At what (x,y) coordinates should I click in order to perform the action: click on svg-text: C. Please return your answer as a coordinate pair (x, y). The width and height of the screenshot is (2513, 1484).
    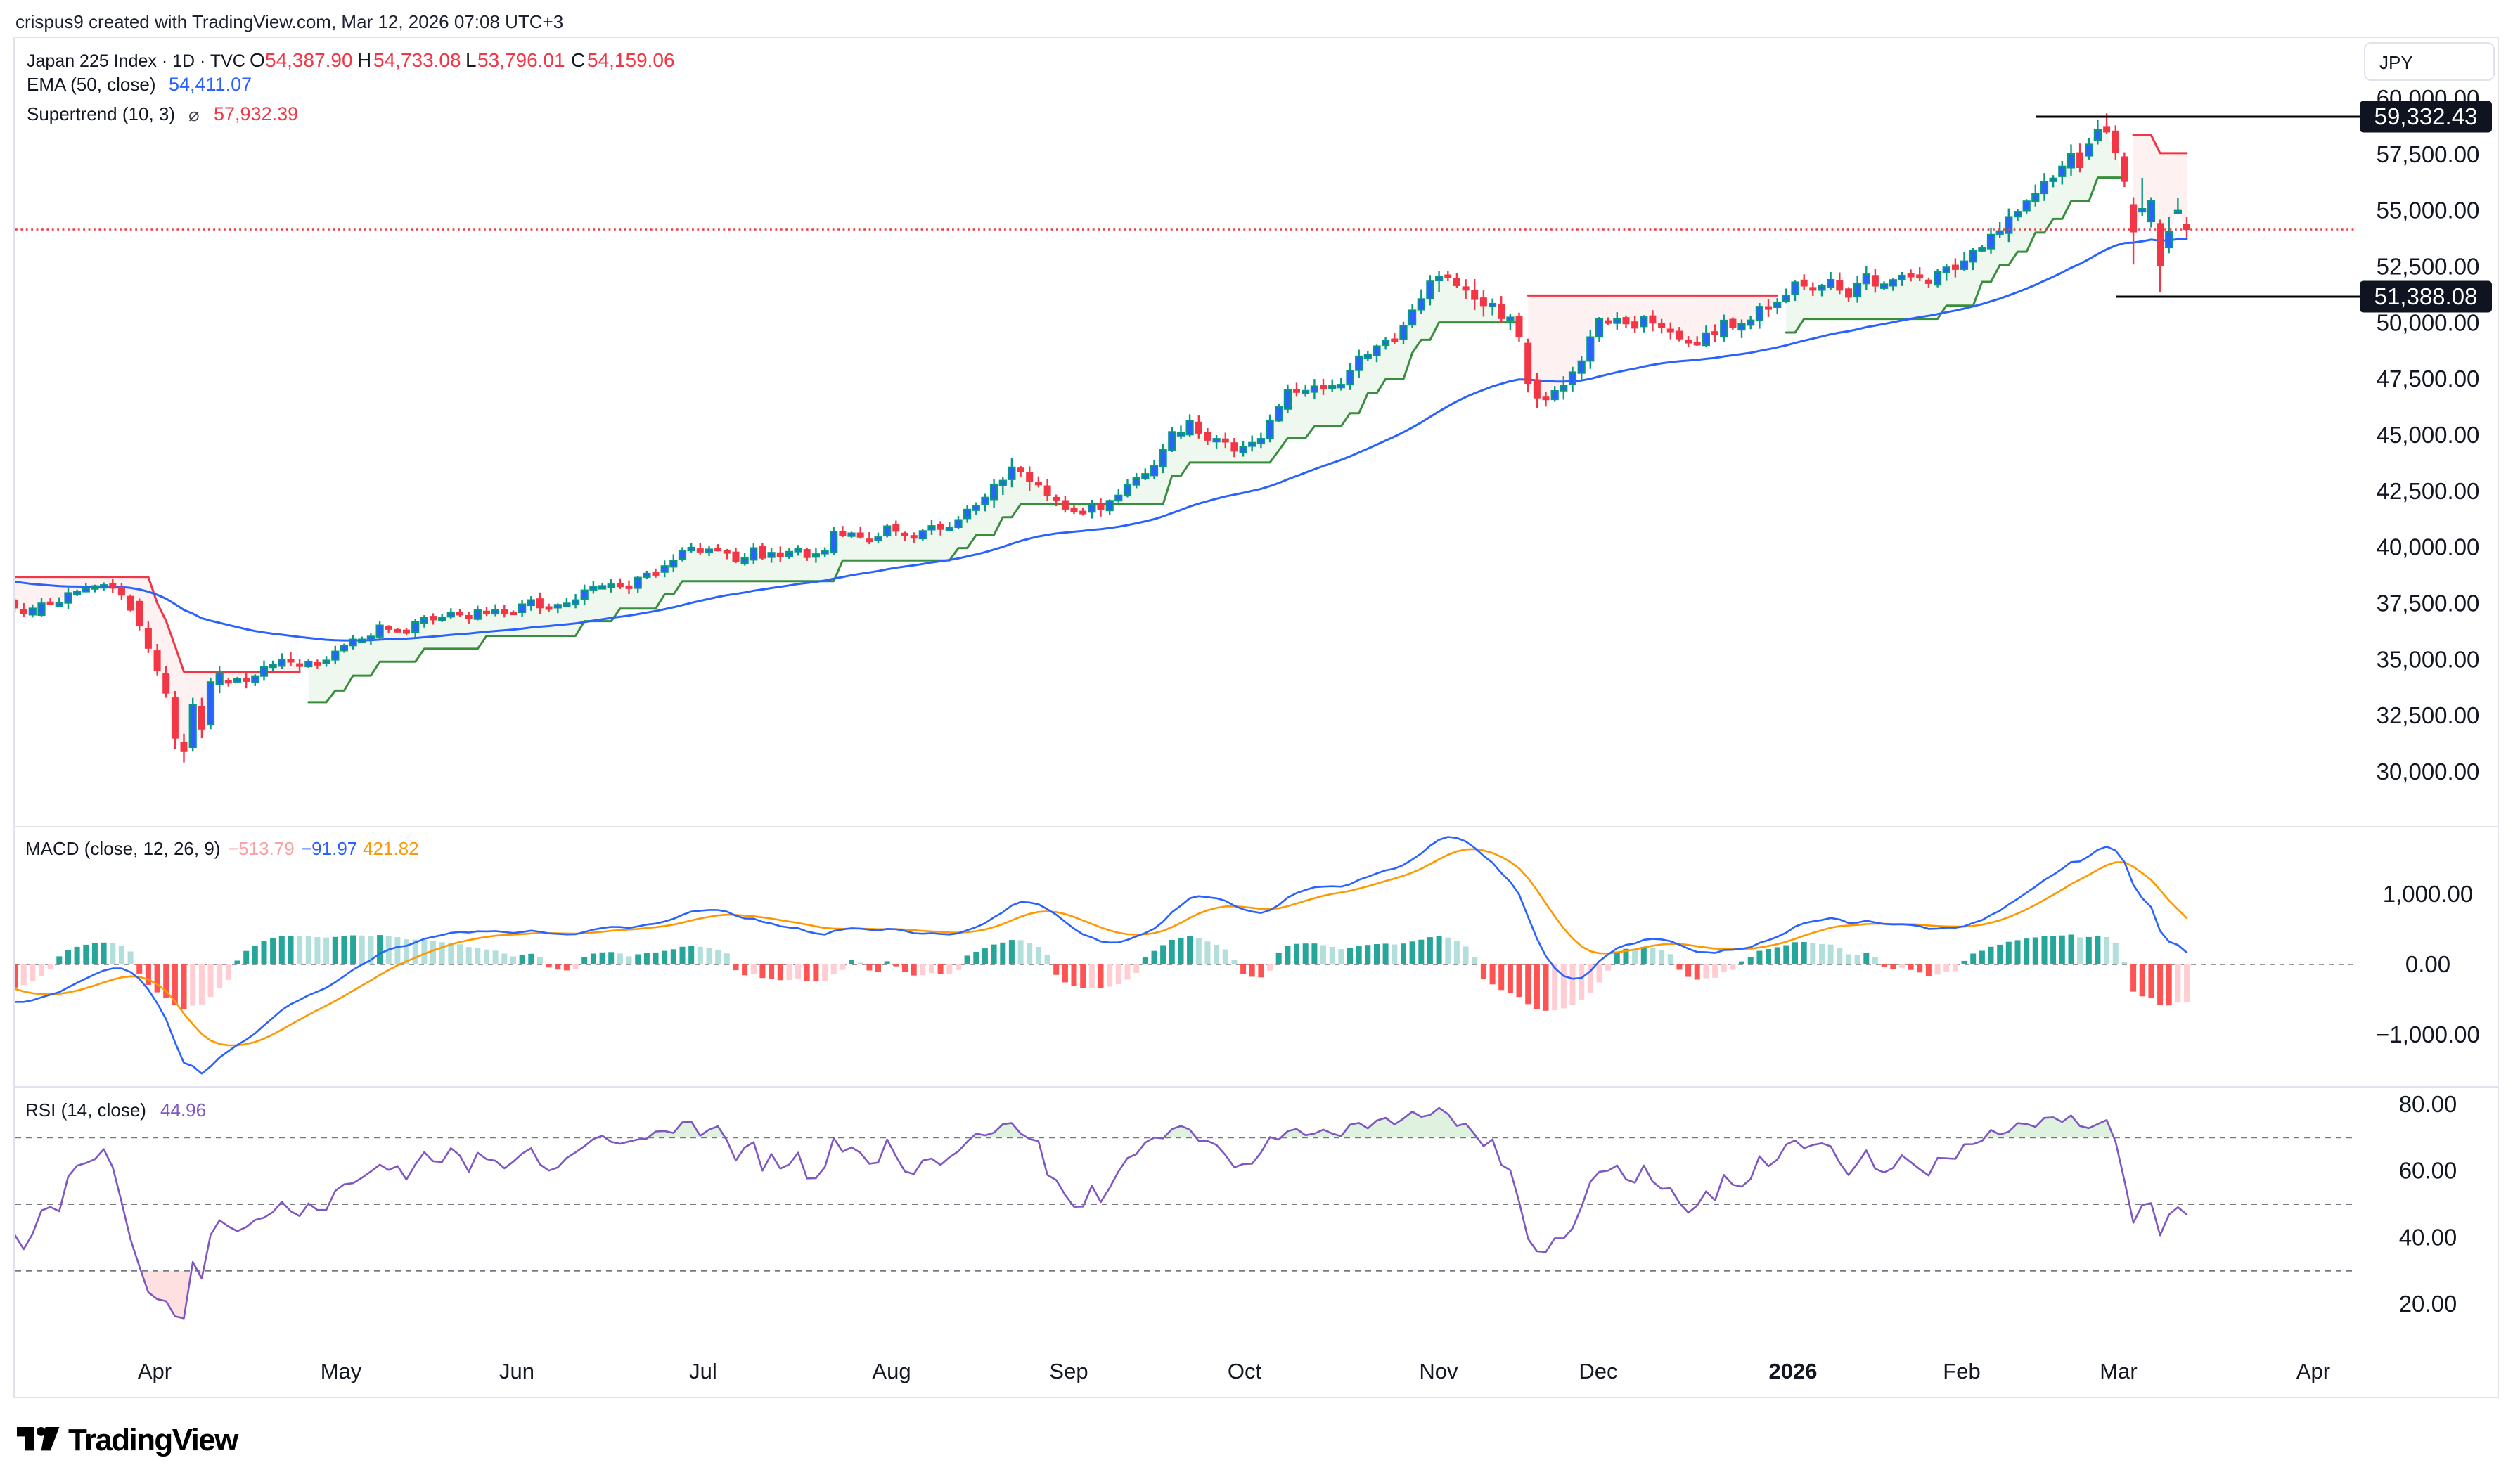
    Looking at the image, I should click on (578, 60).